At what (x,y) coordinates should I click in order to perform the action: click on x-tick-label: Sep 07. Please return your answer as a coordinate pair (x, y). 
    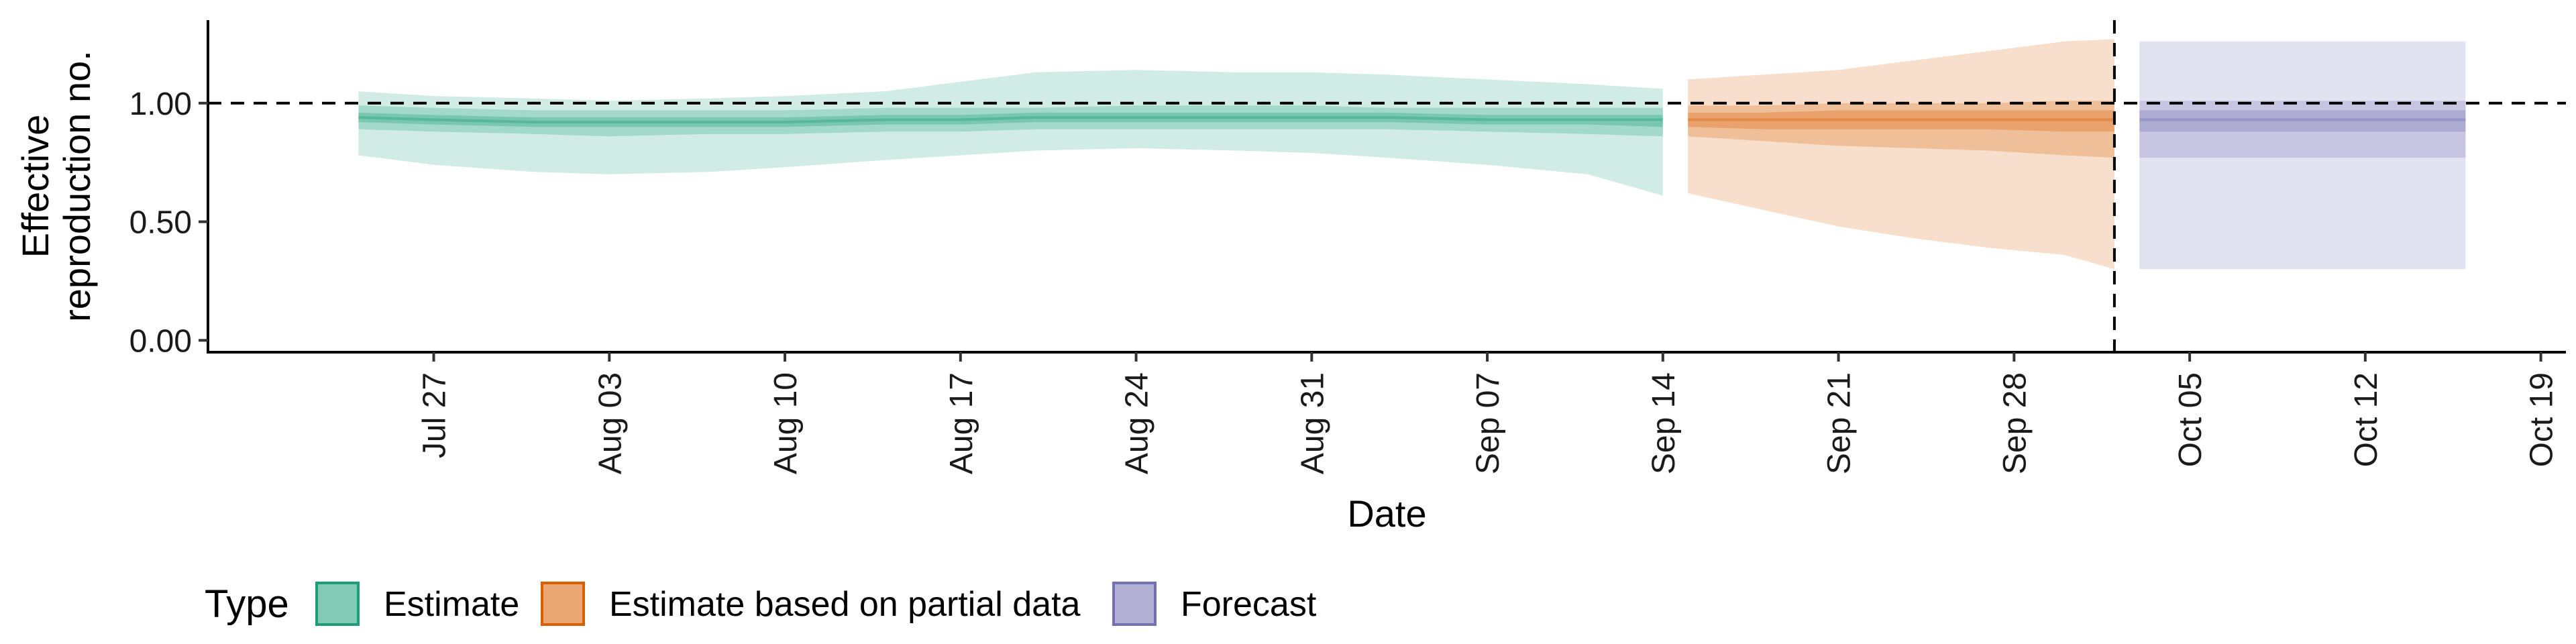
    Looking at the image, I should click on (1488, 423).